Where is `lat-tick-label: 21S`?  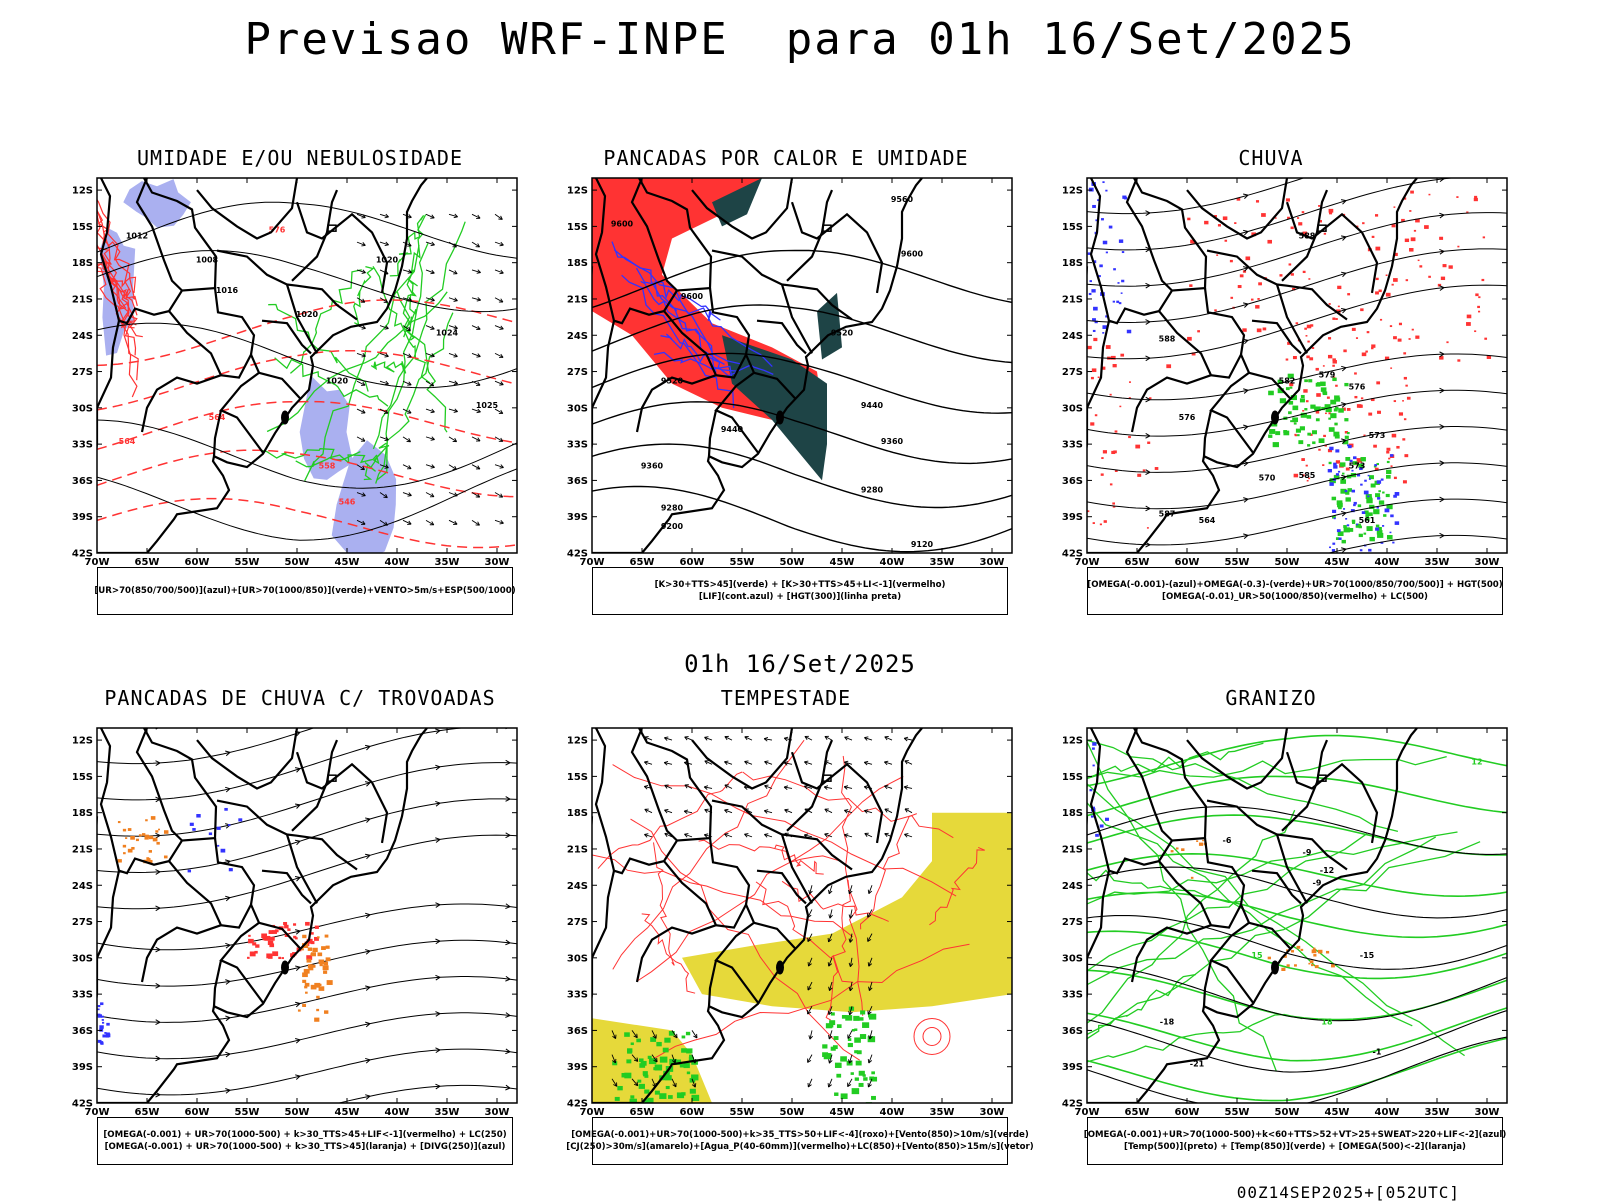 lat-tick-label: 21S is located at coordinates (577, 849).